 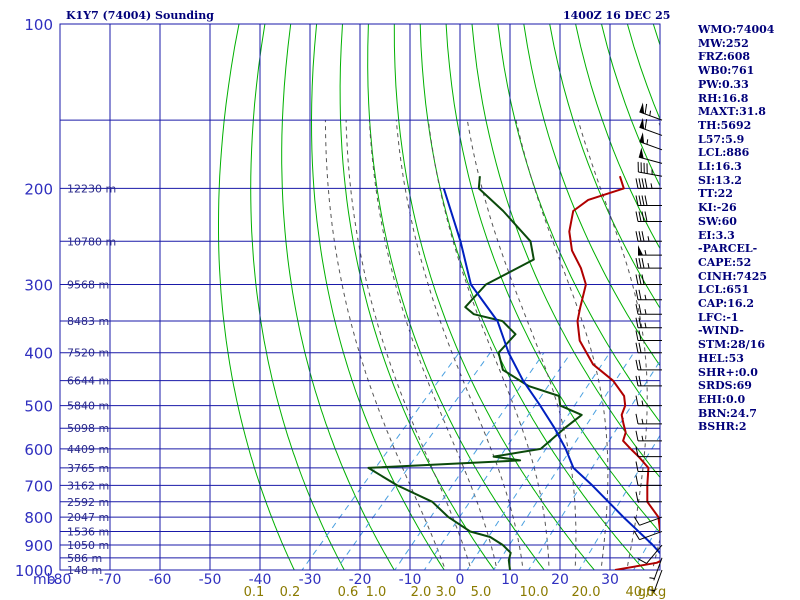 What do you see at coordinates (724, 153) in the screenshot?
I see `index-item: LCL:886` at bounding box center [724, 153].